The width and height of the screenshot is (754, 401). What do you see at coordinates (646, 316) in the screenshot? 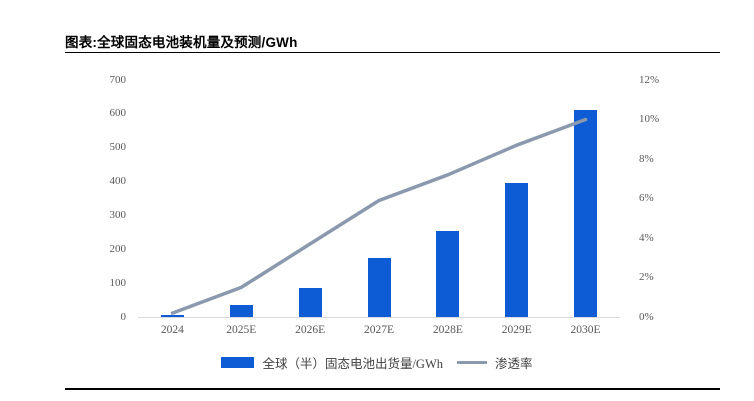
I see `y-axis-right-tick-0%: 0%` at bounding box center [646, 316].